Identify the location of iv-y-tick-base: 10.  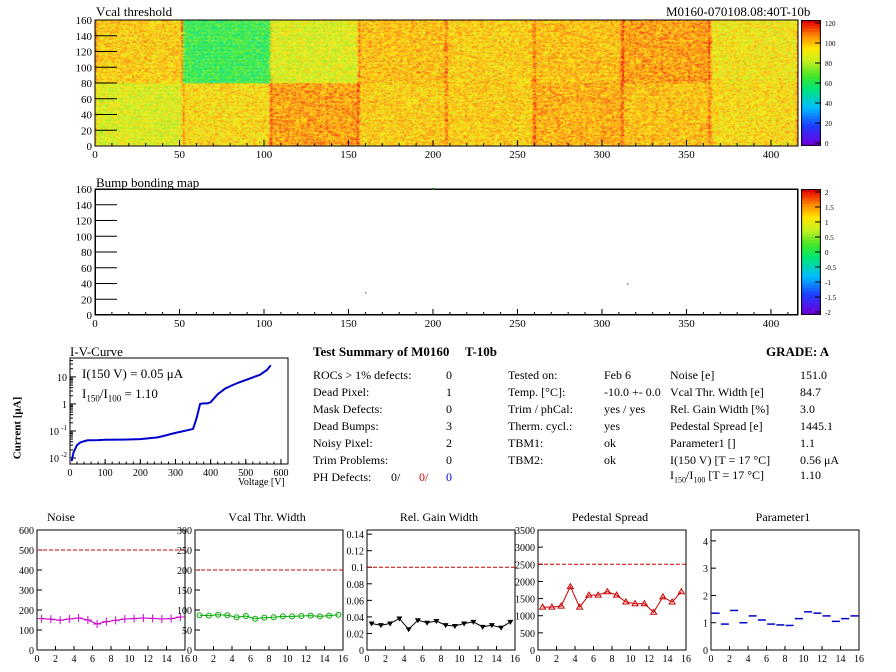
(54, 459).